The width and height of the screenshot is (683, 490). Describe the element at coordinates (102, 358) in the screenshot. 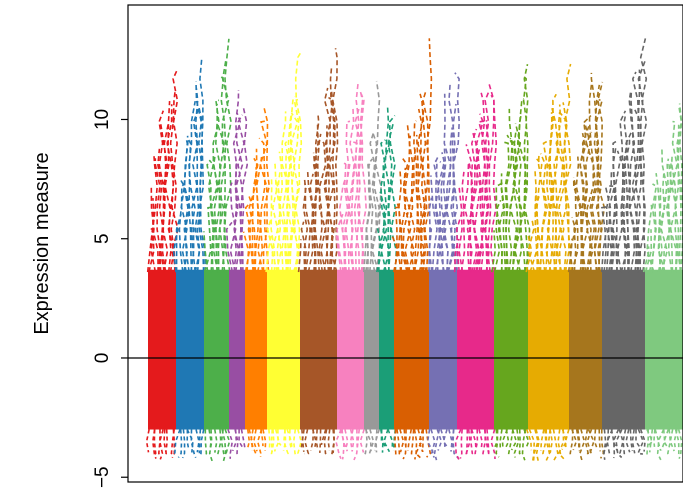

I see `y-tick-label: 0` at that location.